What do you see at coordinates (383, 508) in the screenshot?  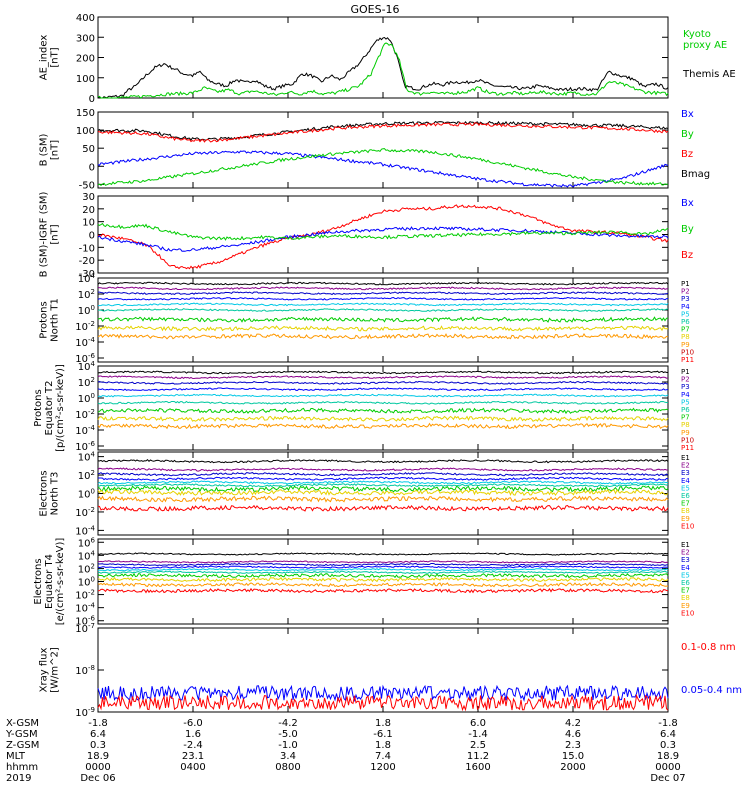 I see `series-line-e10` at bounding box center [383, 508].